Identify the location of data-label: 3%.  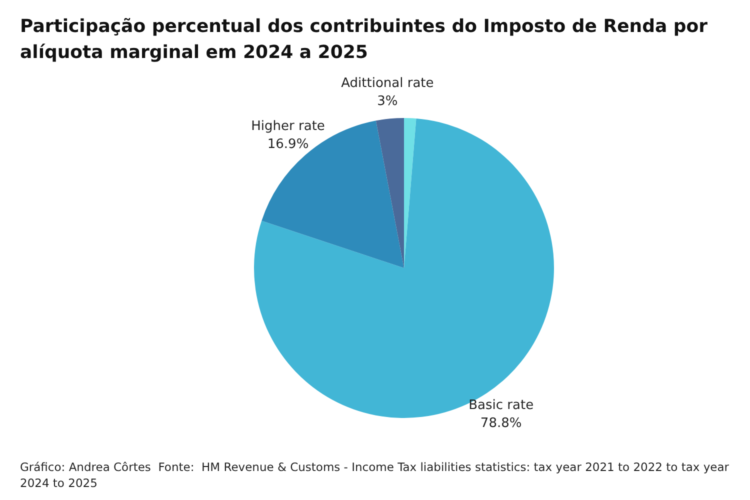
(387, 102).